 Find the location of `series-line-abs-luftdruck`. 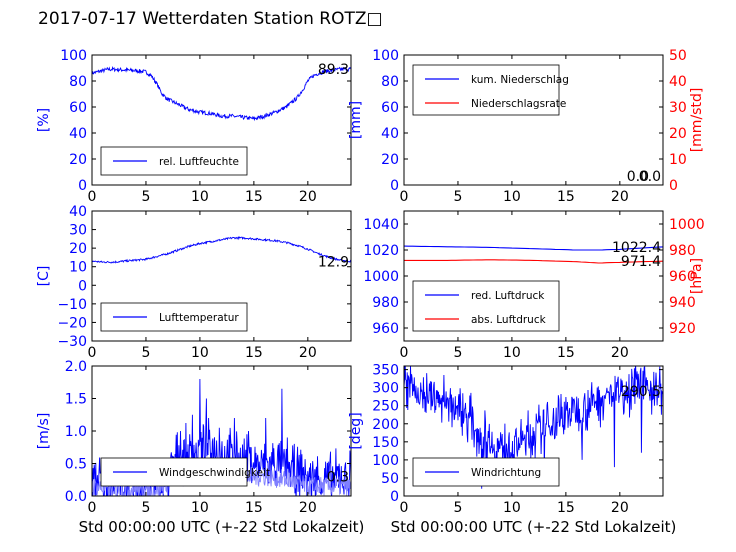

series-line-abs-luftdruck is located at coordinates (533, 261).